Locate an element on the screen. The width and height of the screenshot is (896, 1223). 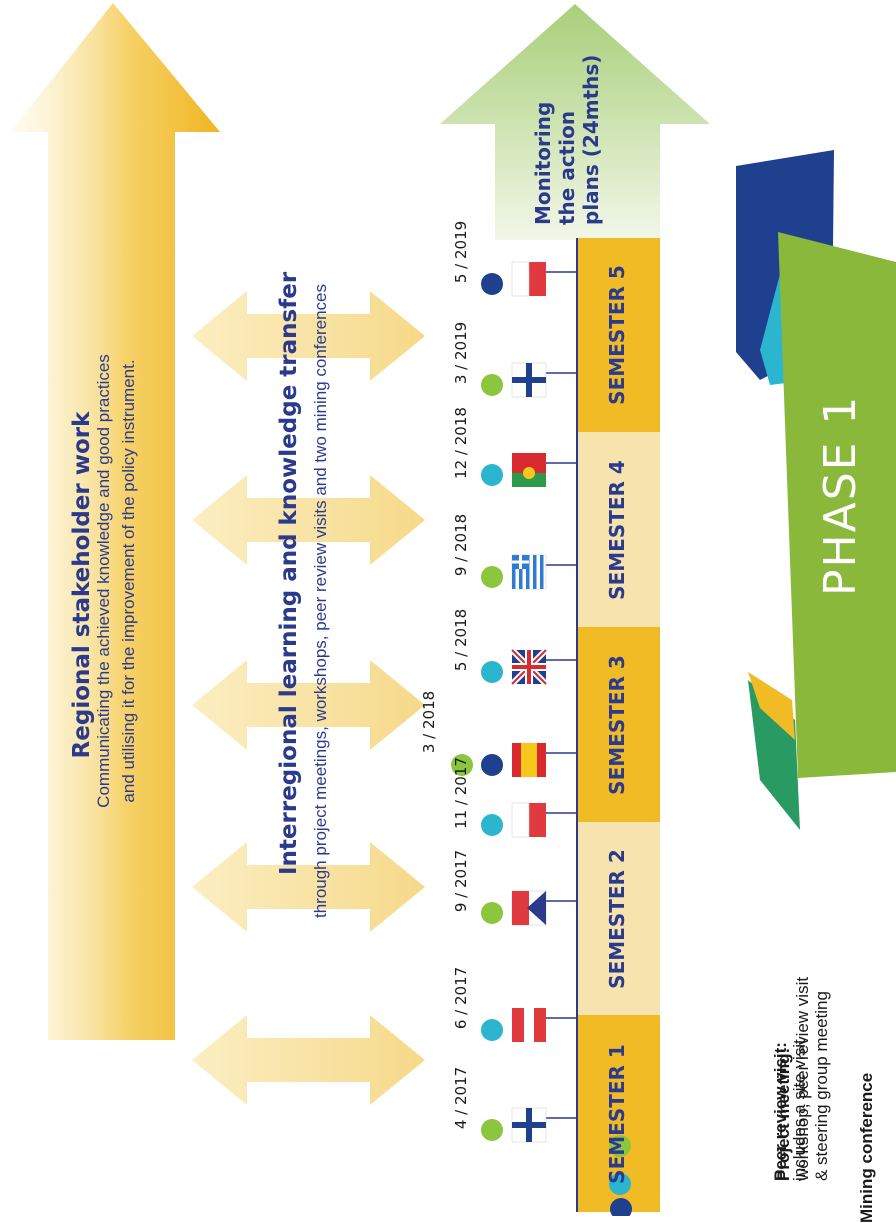
event-date-label: 5 / 2019 is located at coordinates (461, 252).